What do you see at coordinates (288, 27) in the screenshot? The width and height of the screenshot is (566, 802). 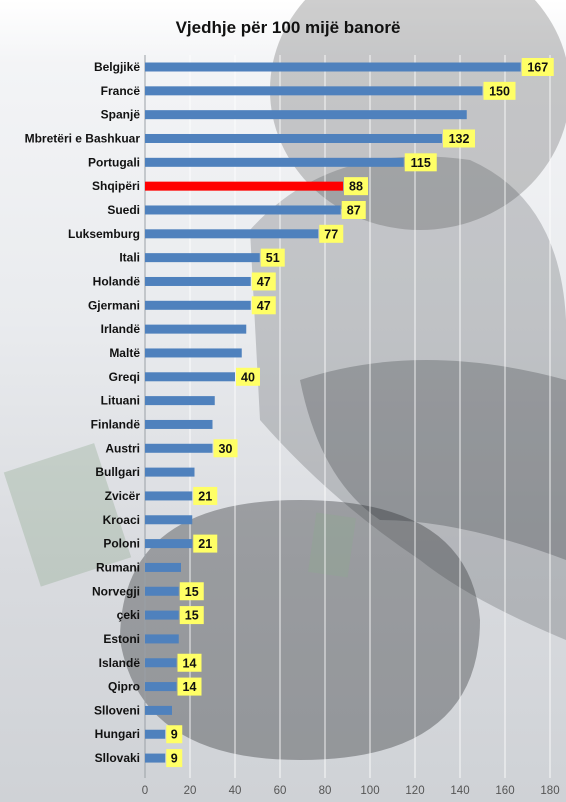 I see `chart-title: Vjedhje për 100 mijë banorë` at bounding box center [288, 27].